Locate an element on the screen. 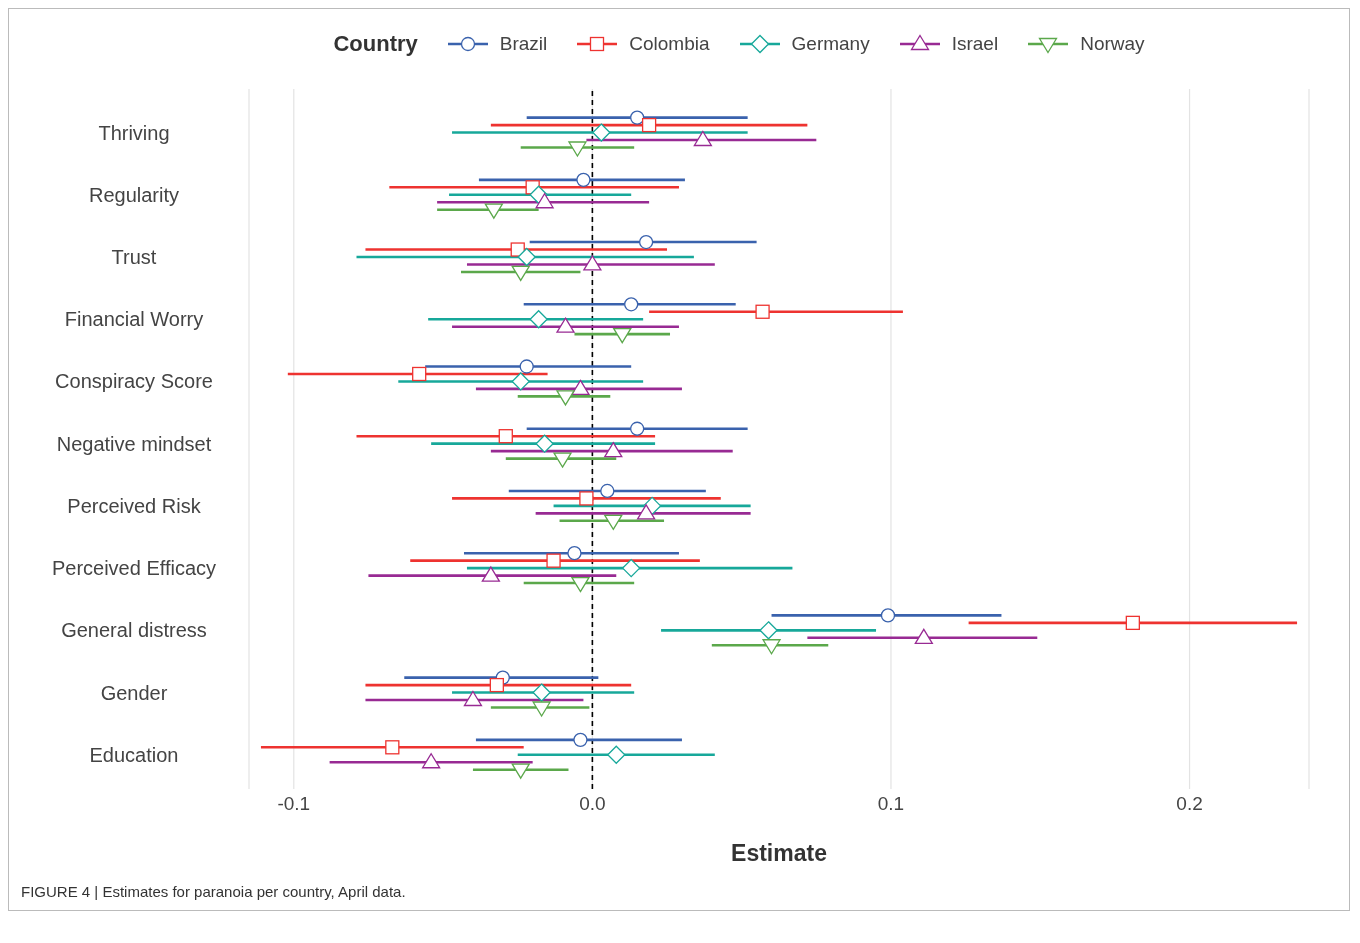 This screenshot has height=943, width=1360. y-tick-label: Financial Worry is located at coordinates (134, 319).